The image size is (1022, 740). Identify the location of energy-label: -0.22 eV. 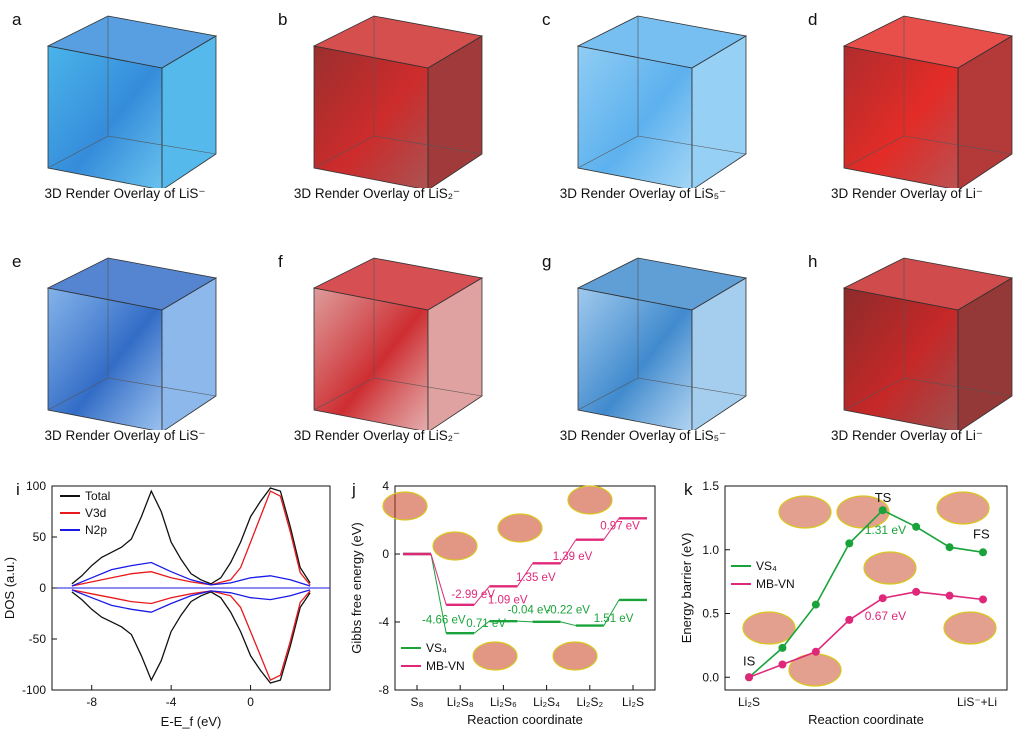
(568, 611).